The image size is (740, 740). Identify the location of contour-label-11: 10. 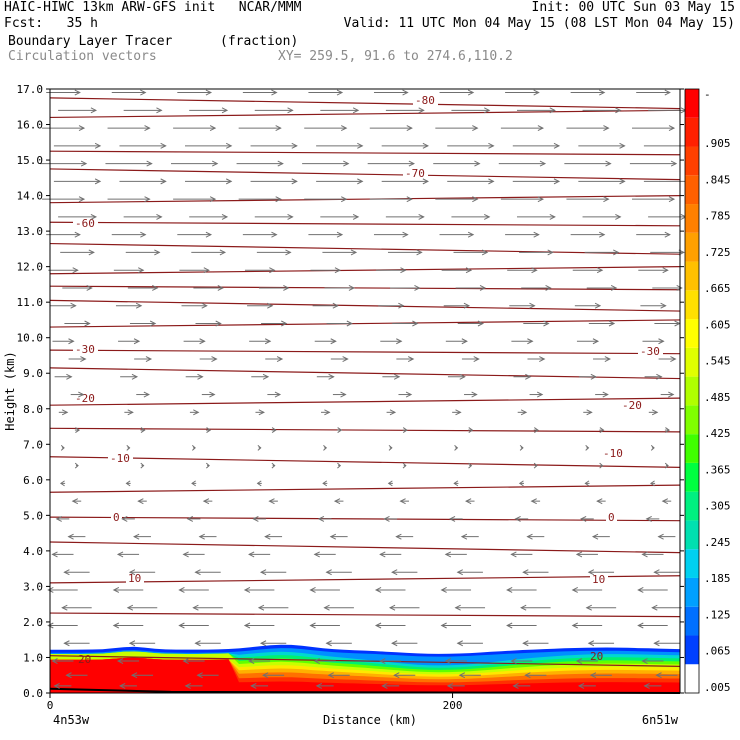
(134, 578).